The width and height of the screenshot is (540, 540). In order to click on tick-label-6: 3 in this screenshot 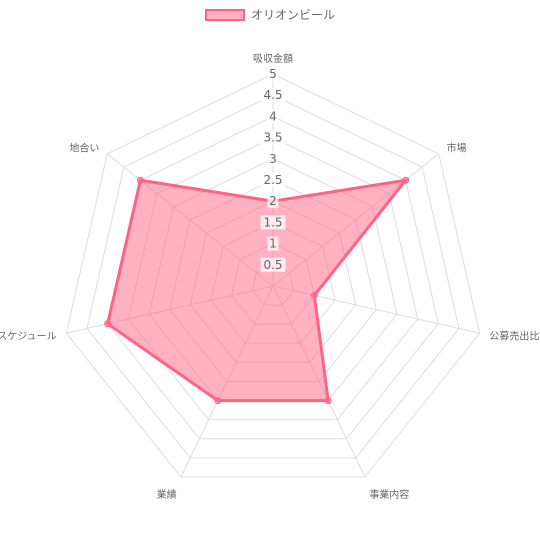, I will do `click(273, 159)`.